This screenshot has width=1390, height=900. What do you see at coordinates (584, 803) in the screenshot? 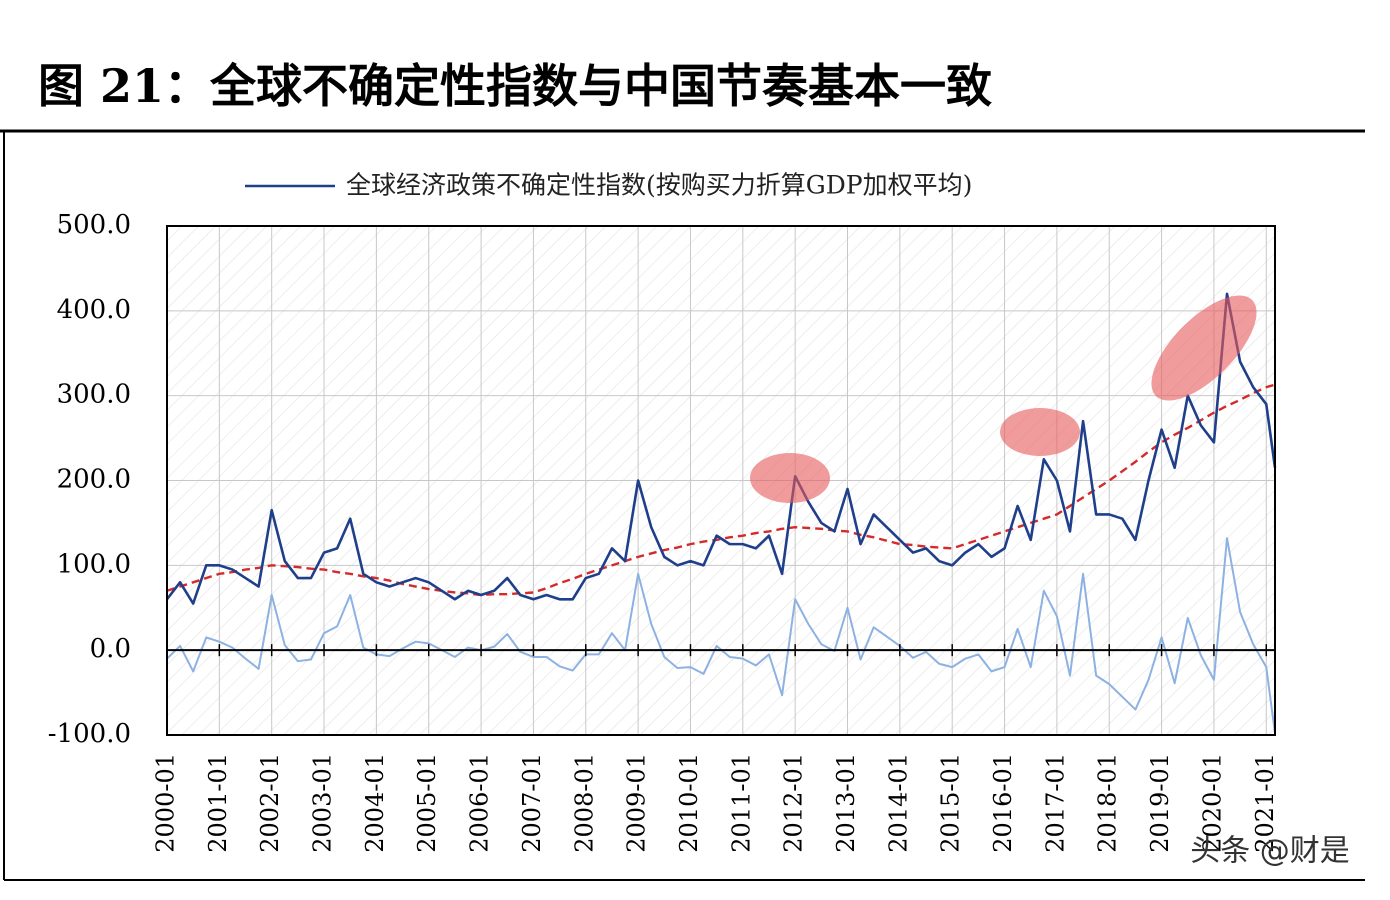
I see `x-tick-label: 2008-01` at bounding box center [584, 803].